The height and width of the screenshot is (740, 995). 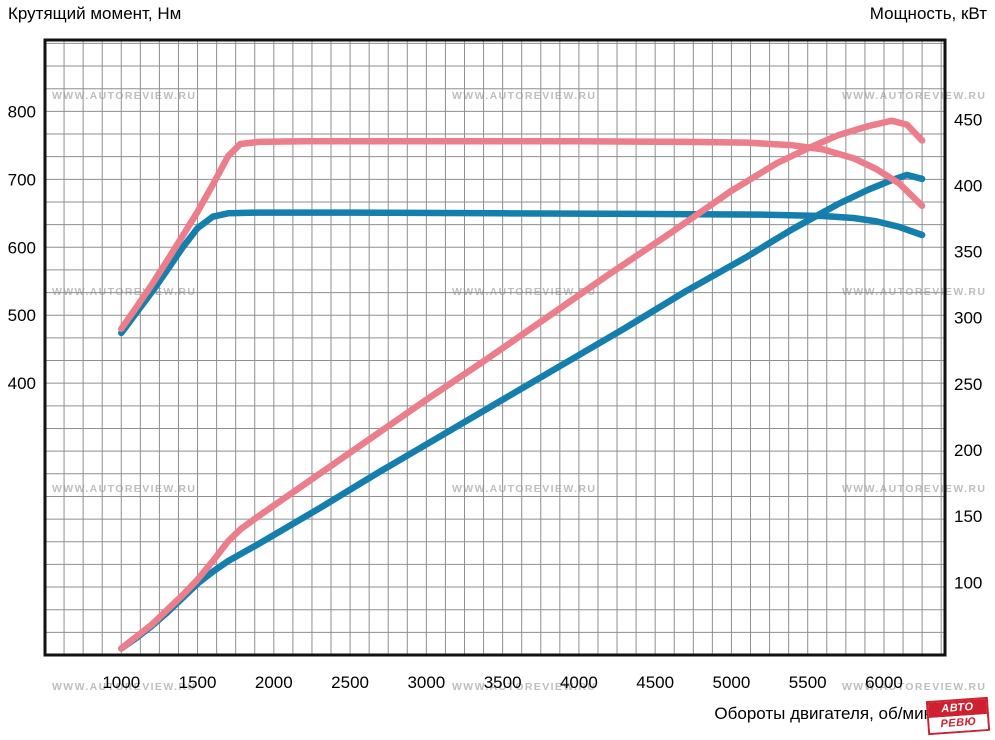 What do you see at coordinates (968, 119) in the screenshot?
I see `right-tick-label: 450` at bounding box center [968, 119].